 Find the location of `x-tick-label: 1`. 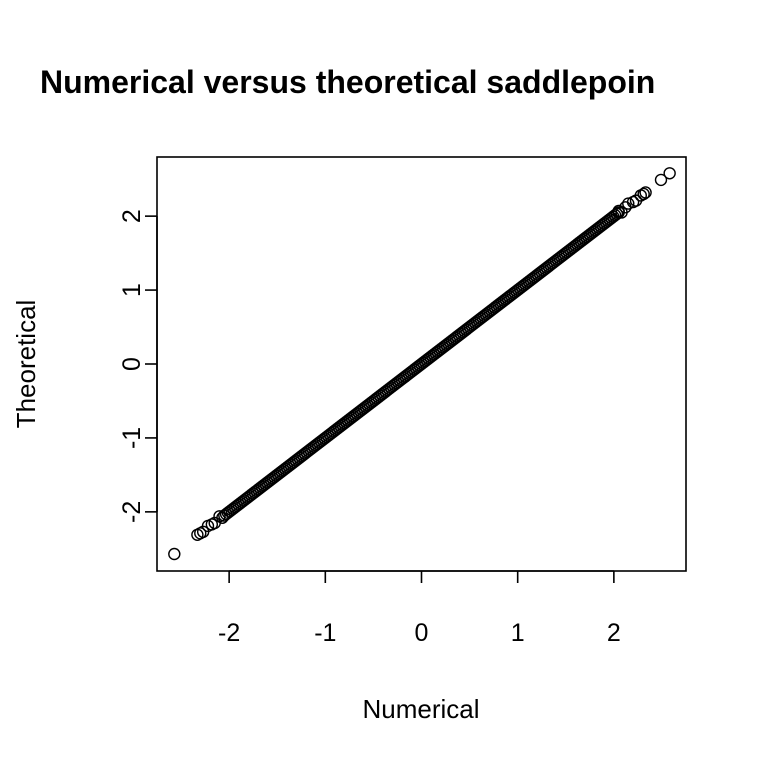

x-tick-label: 1 is located at coordinates (518, 633).